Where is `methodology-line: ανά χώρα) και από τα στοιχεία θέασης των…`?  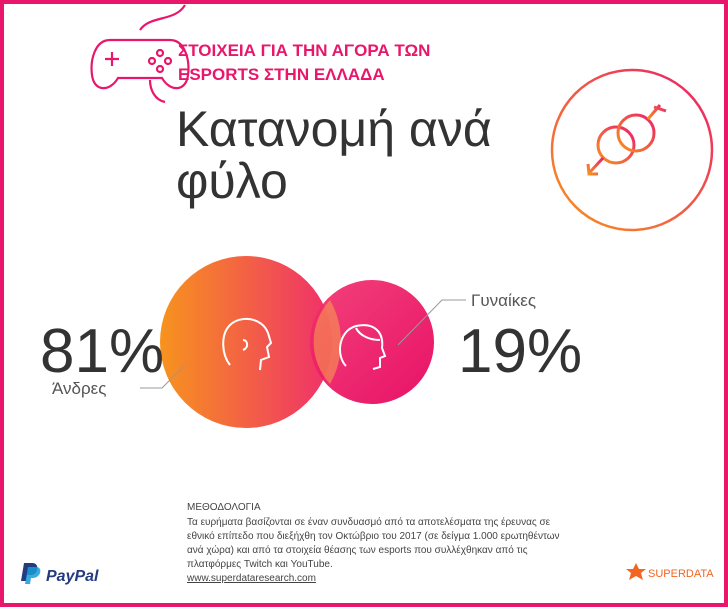 methodology-line: ανά χώρα) και από τα στοιχεία θέασης των… is located at coordinates (357, 550).